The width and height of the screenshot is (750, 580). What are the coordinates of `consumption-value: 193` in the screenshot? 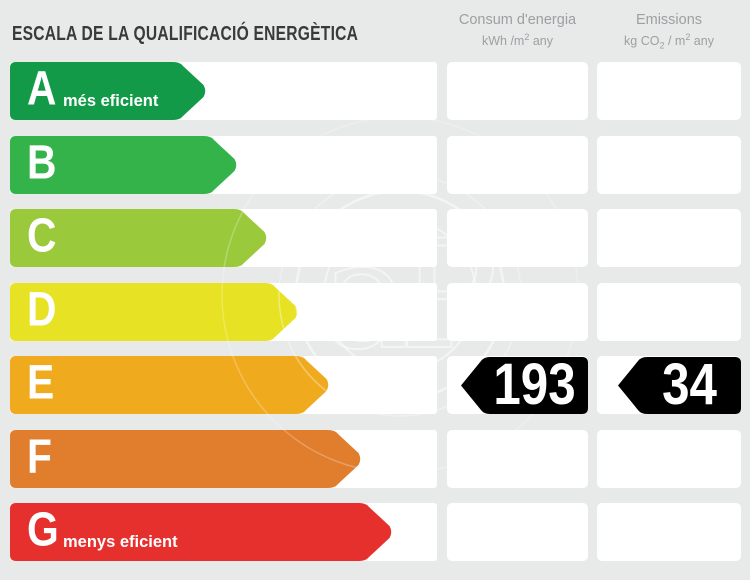 It's located at (534, 384).